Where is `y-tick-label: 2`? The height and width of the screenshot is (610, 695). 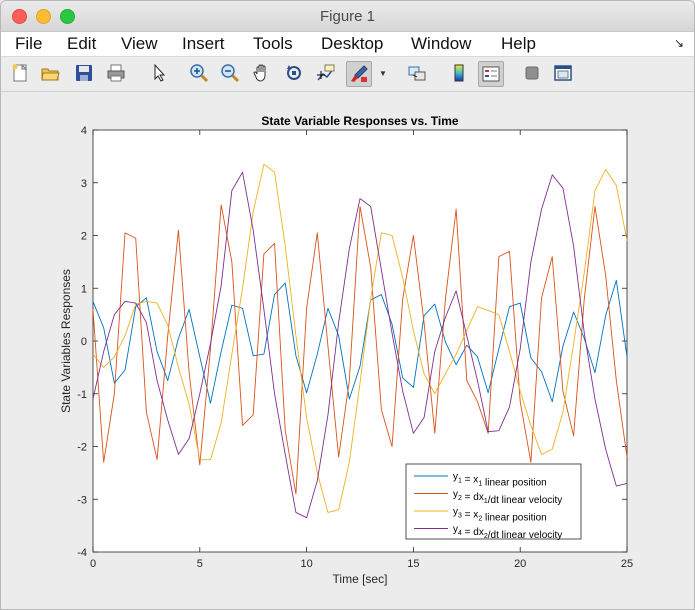
y-tick-label: 2 is located at coordinates (84, 237).